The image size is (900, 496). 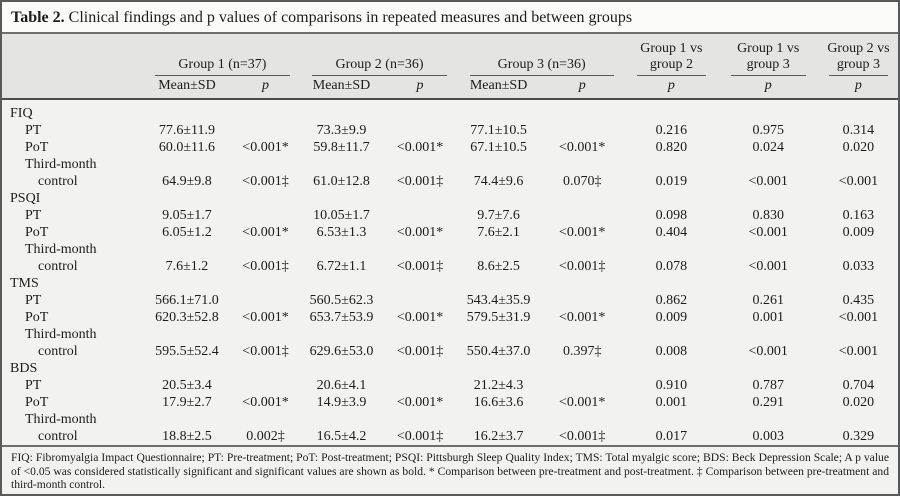 What do you see at coordinates (498, 232) in the screenshot?
I see `mean-sd-cell: 7.6±2.1` at bounding box center [498, 232].